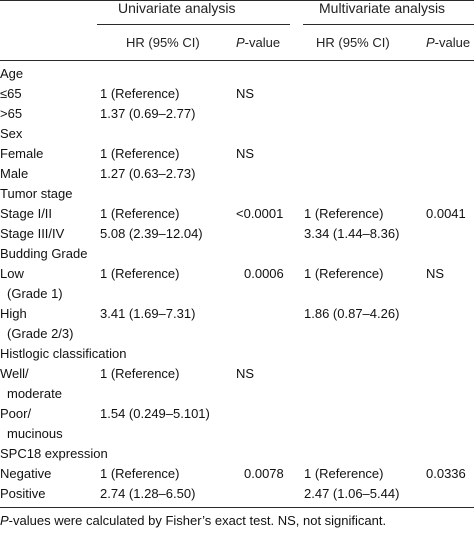  What do you see at coordinates (163, 42) in the screenshot?
I see `univariate-hr-header: HR (95% CI)` at bounding box center [163, 42].